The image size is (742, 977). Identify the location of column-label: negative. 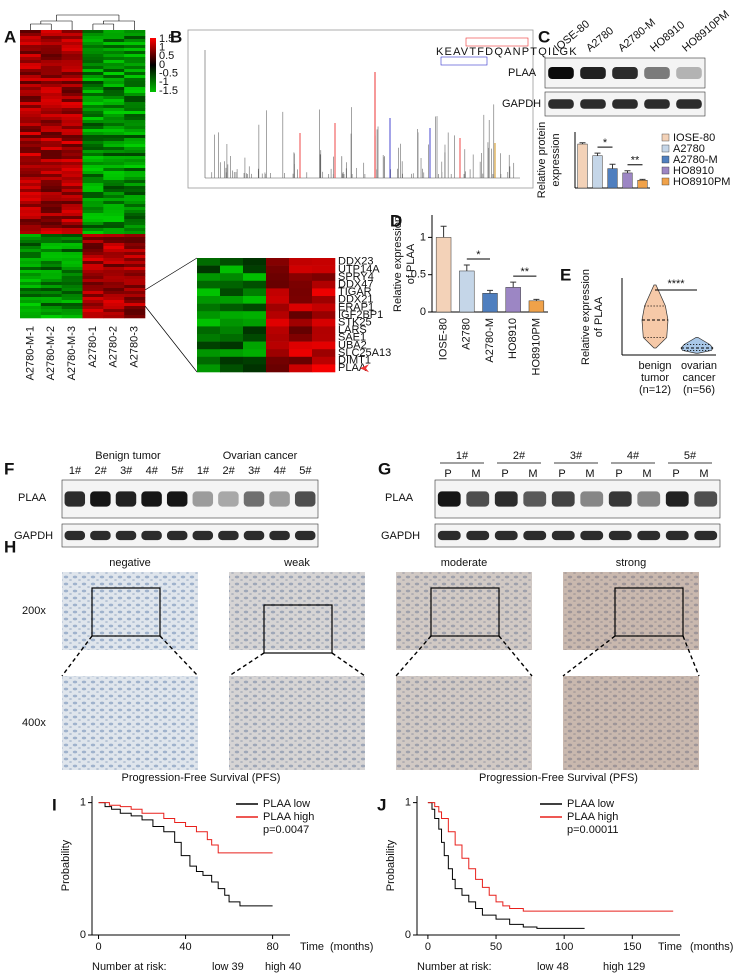
(130, 563).